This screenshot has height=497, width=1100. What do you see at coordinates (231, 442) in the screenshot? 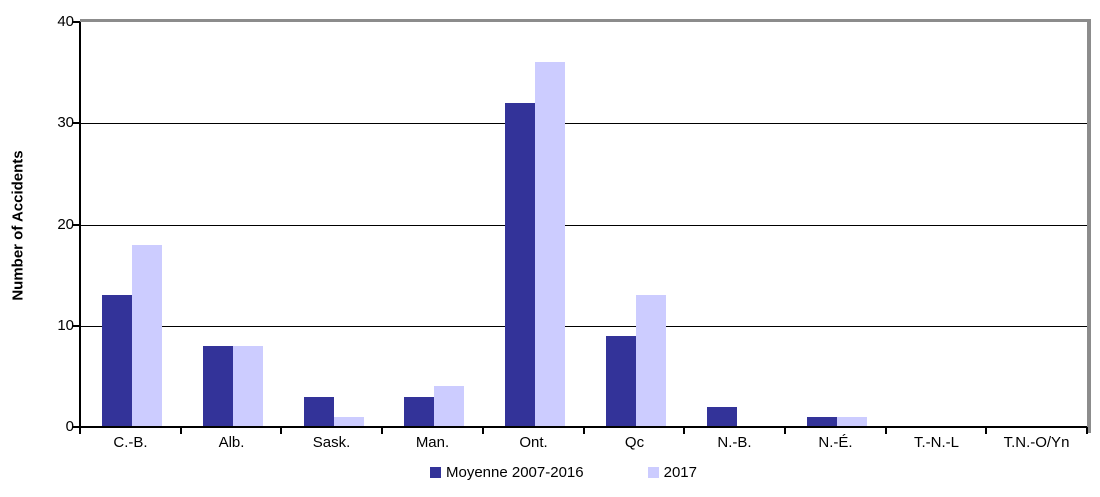
I see `x-axis-label-1: Alb.` at bounding box center [231, 442].